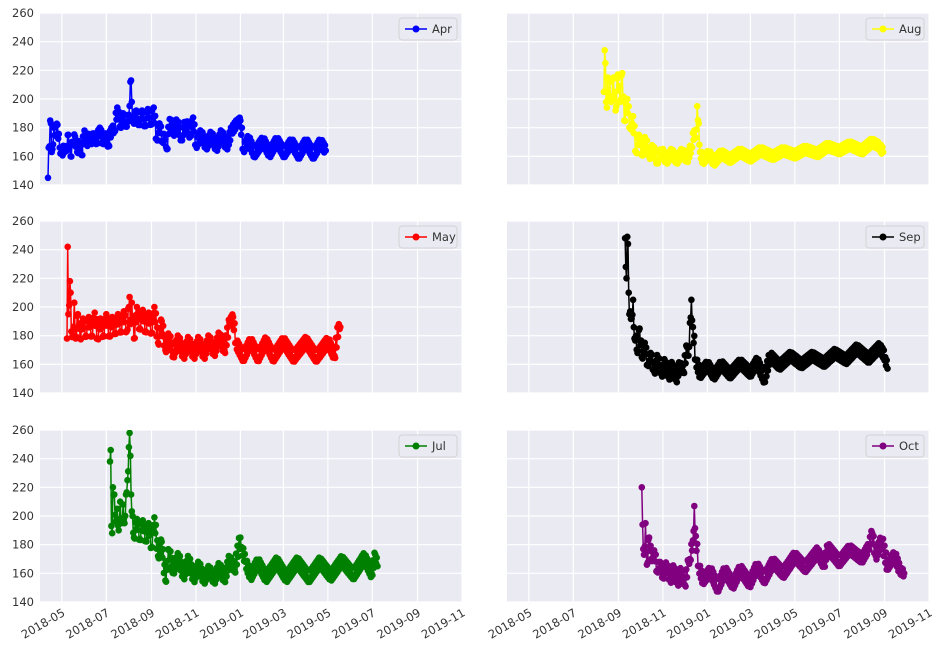  Describe the element at coordinates (718, 307) in the screenshot. I see `subplot-sep: Sep` at that location.